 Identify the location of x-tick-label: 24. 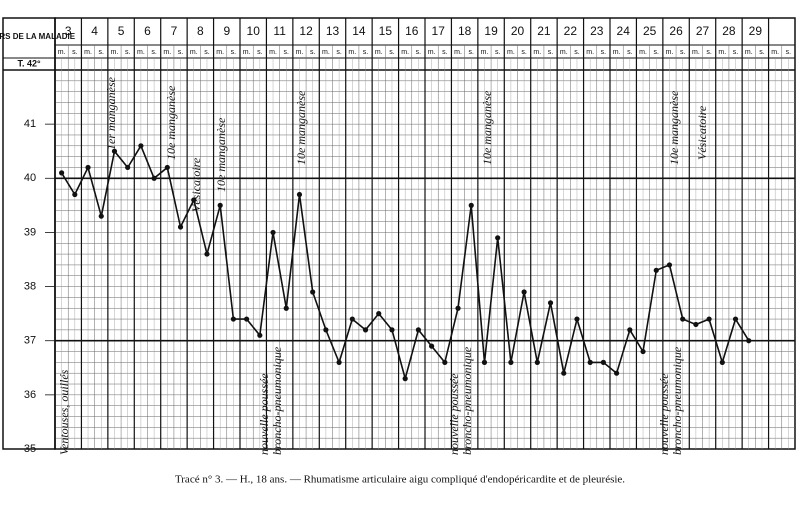
(624, 31).